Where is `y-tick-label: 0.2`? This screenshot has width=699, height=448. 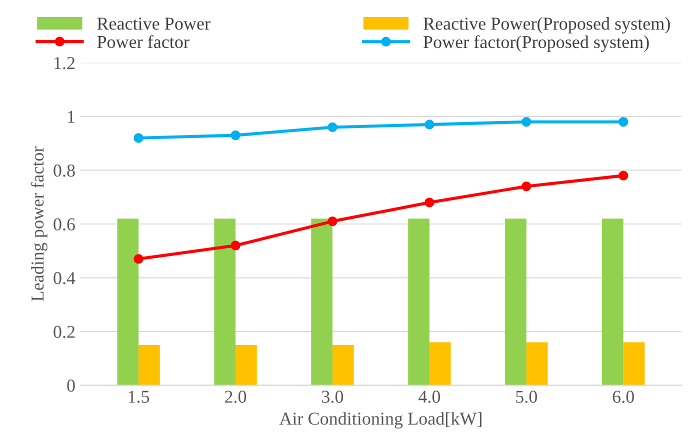
y-tick-label: 0.2 is located at coordinates (64, 332).